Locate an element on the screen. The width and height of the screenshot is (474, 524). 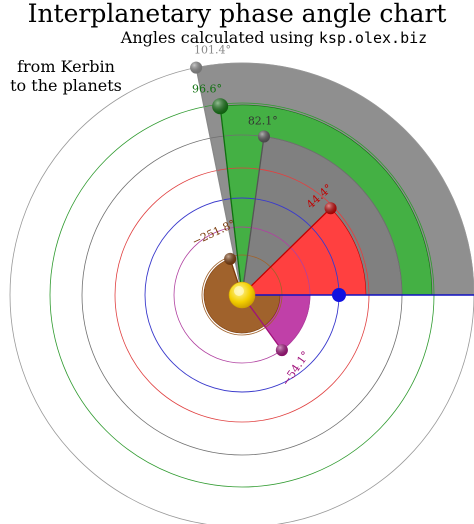
dot-eeloo-shade is located at coordinates (196, 67).